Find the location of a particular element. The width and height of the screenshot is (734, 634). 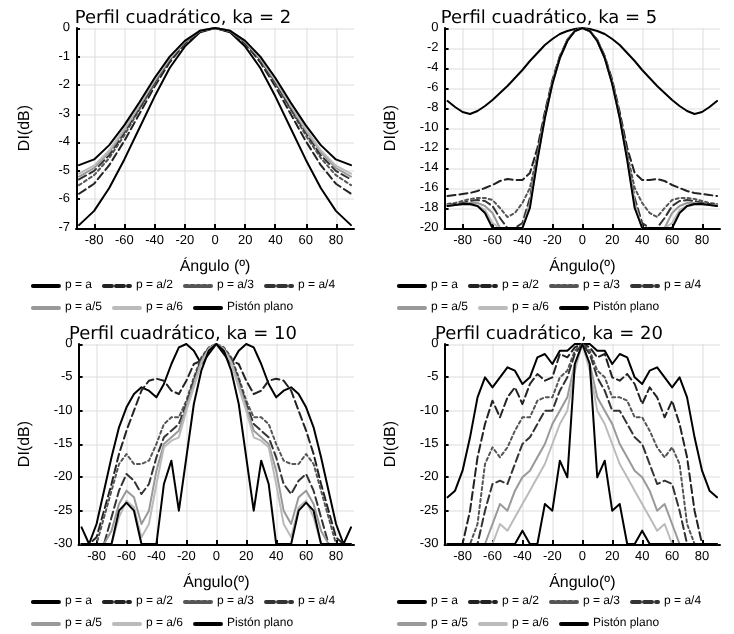

x-axis-title: Ángulo (º) is located at coordinates (215, 266).